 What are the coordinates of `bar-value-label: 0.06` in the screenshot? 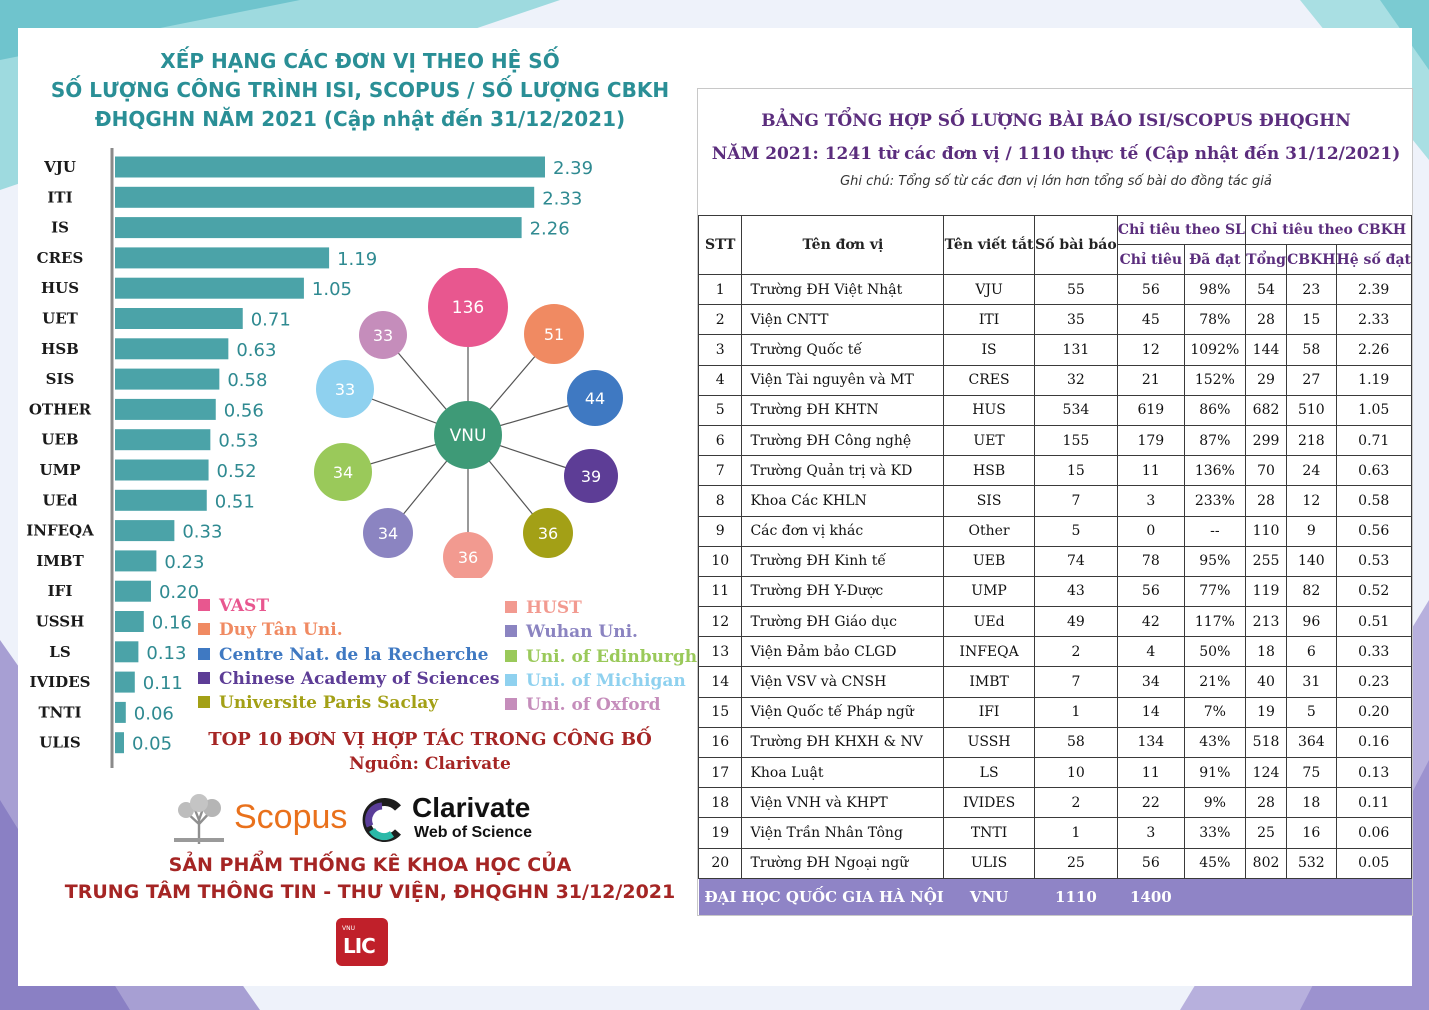 It's located at (154, 713).